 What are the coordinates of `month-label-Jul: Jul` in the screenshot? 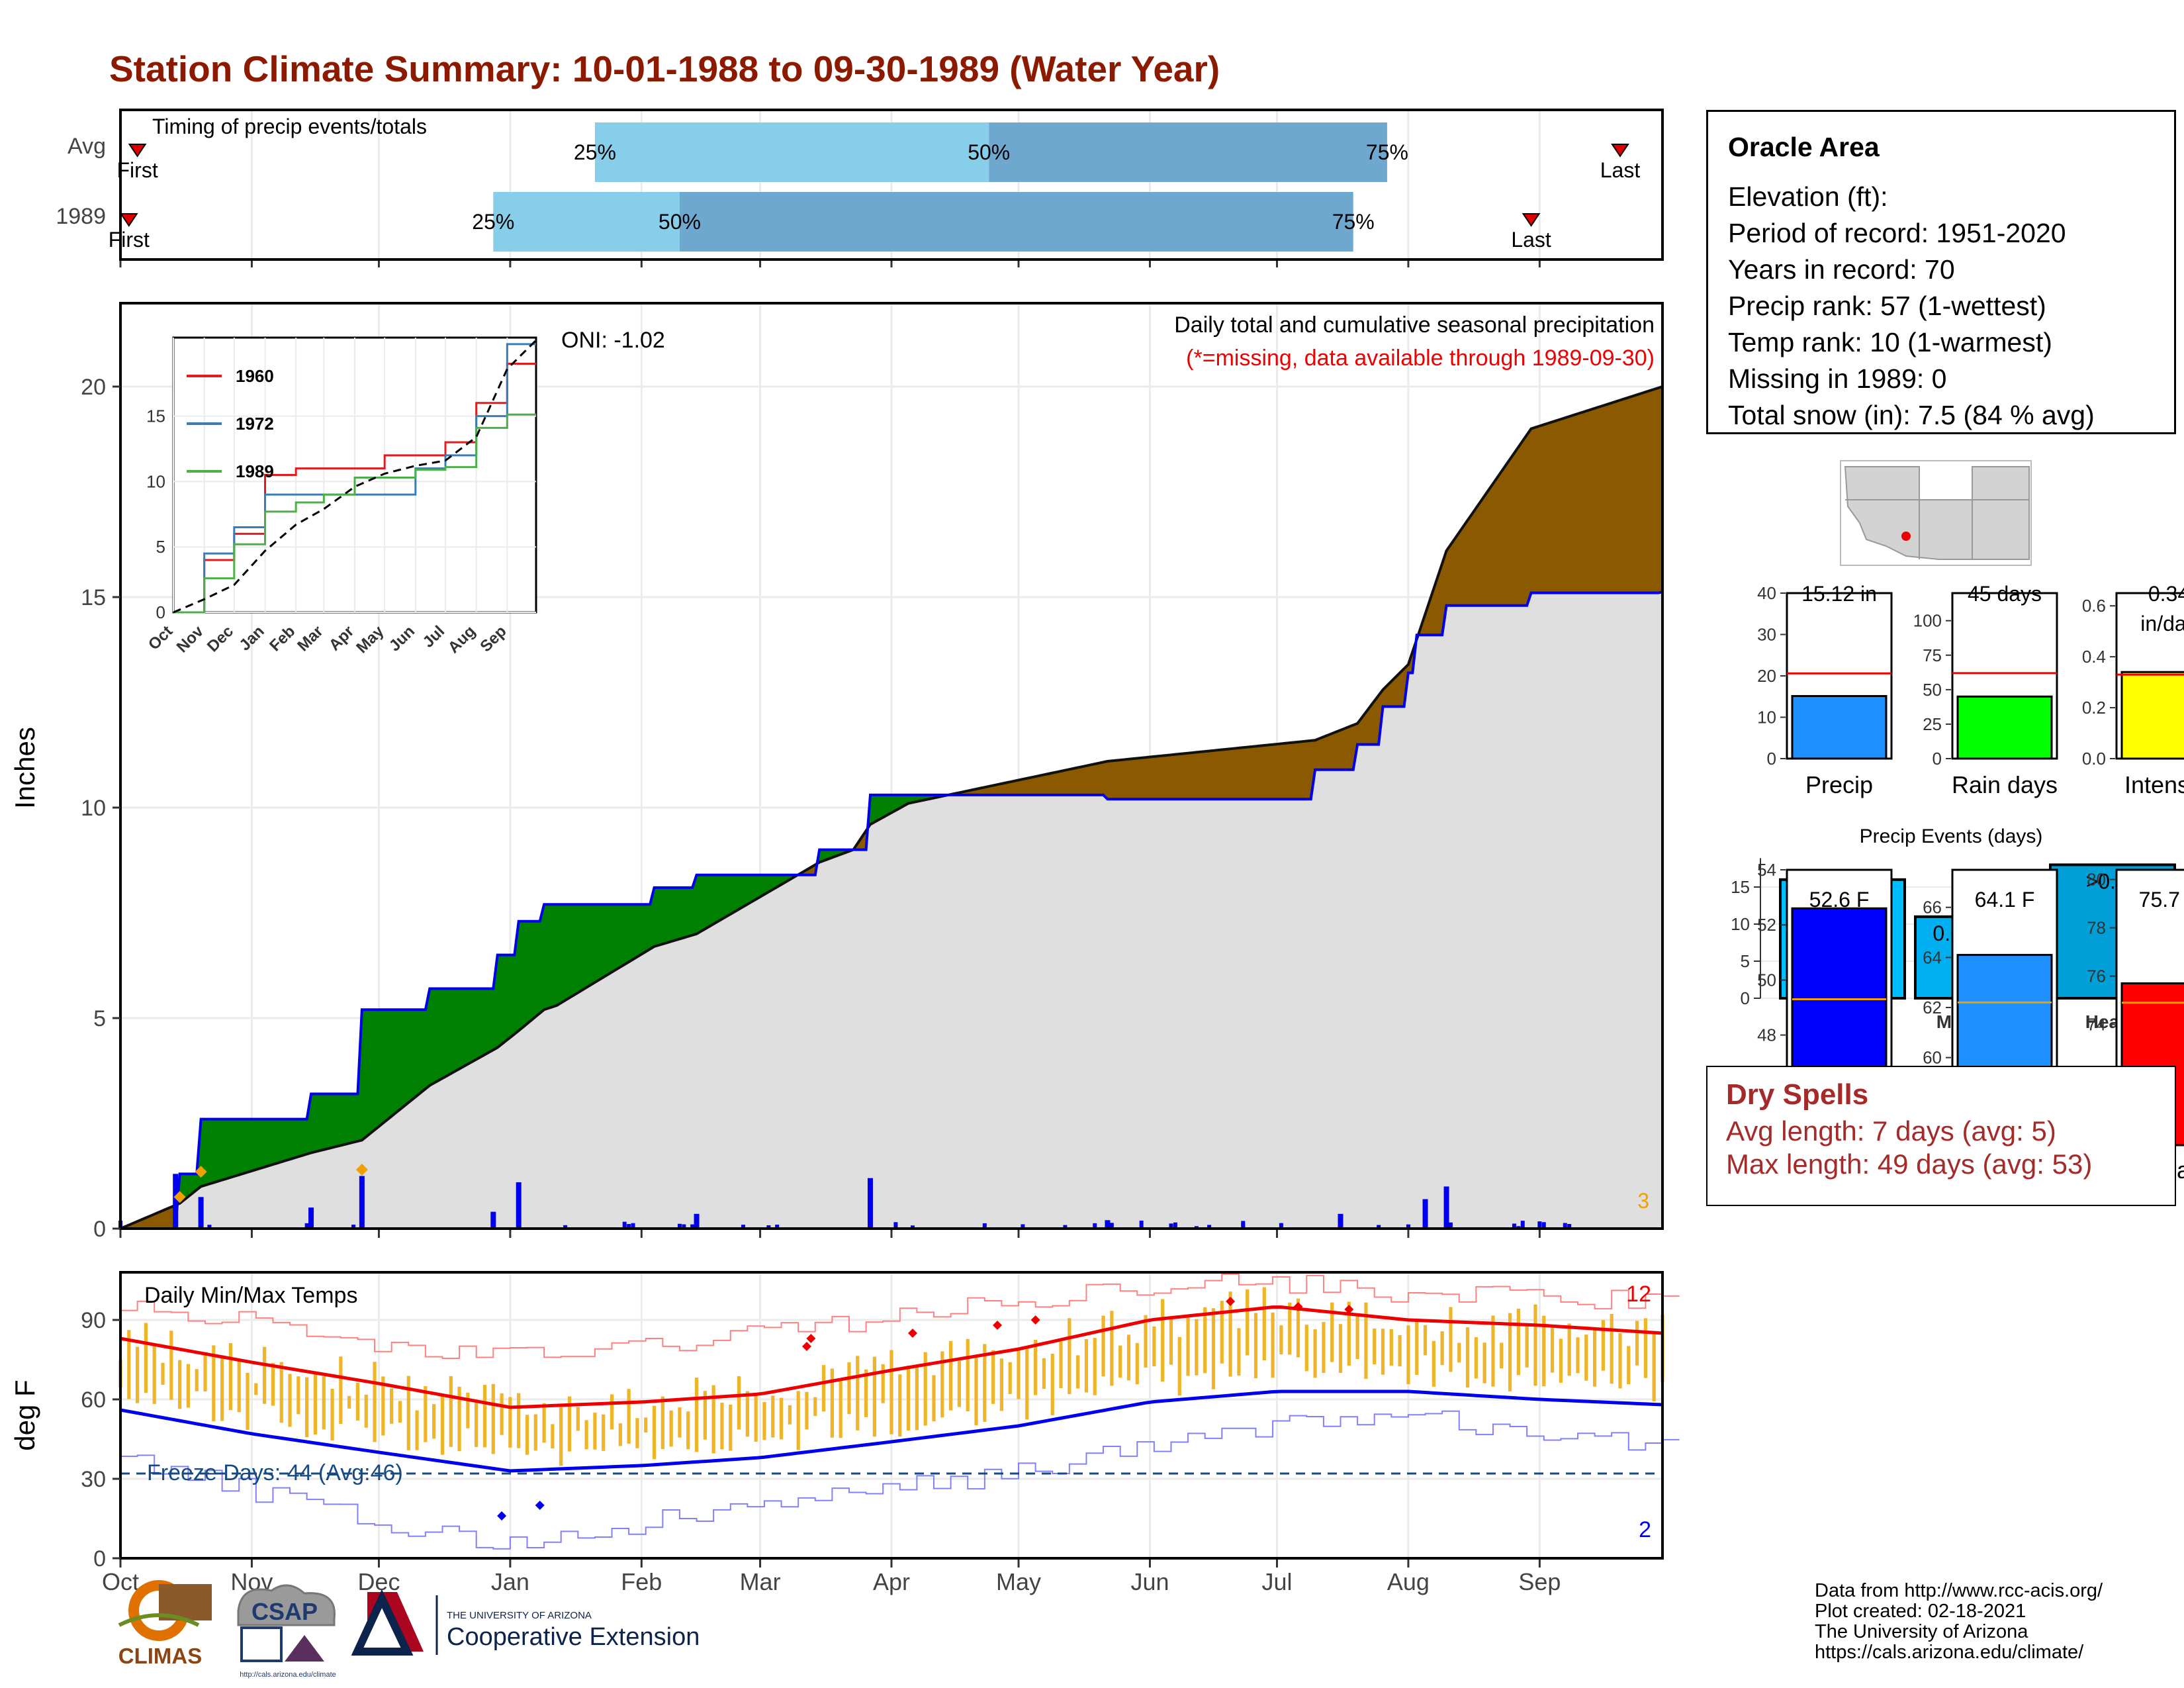 It's located at (1277, 1581).